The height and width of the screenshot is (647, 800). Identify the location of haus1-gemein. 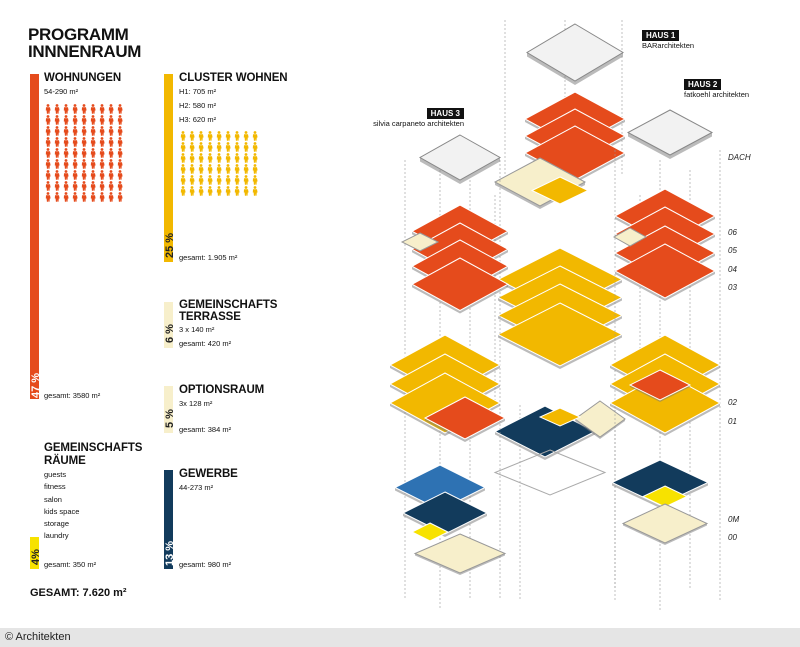
(560, 417).